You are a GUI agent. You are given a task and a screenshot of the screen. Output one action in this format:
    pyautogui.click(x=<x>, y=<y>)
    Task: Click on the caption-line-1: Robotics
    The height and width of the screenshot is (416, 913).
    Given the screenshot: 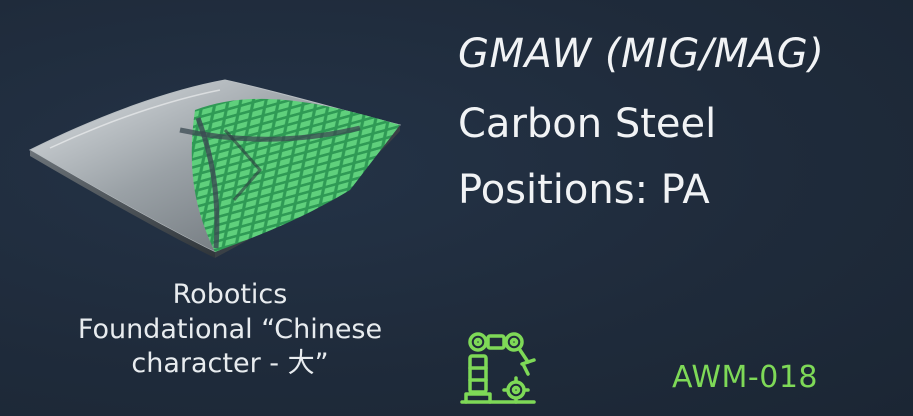 What is the action you would take?
    pyautogui.click(x=230, y=294)
    